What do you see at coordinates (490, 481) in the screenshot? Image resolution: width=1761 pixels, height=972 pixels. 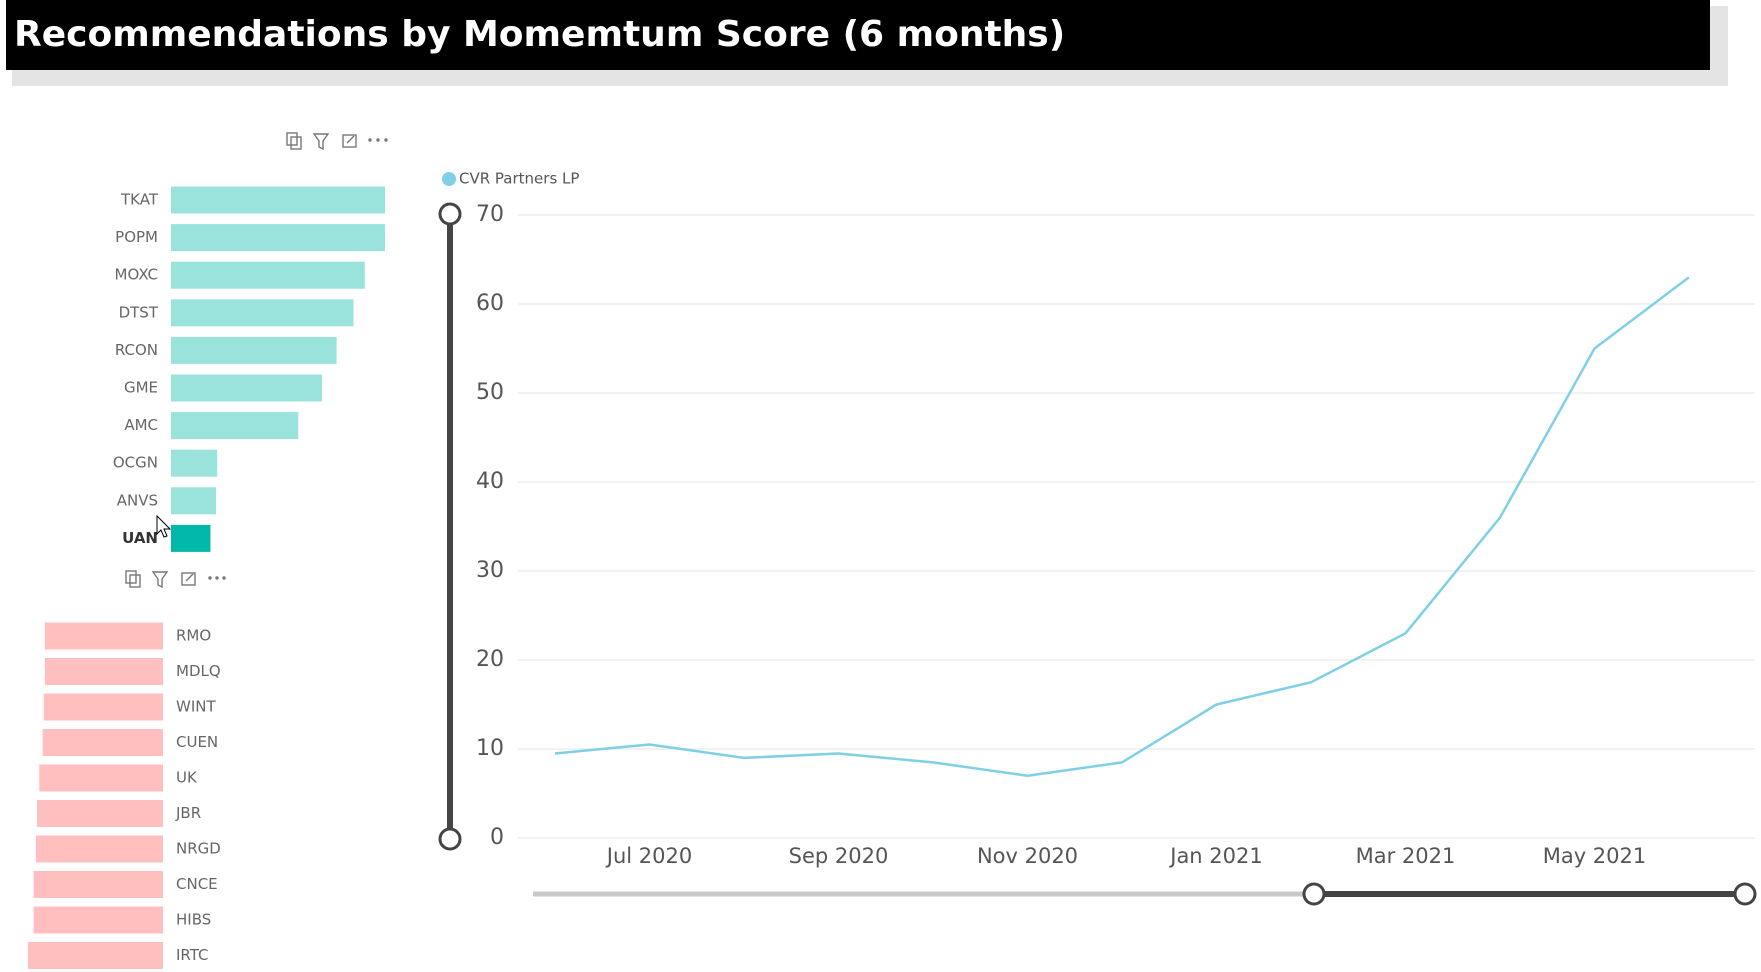 I see `y-tick-label: 40` at bounding box center [490, 481].